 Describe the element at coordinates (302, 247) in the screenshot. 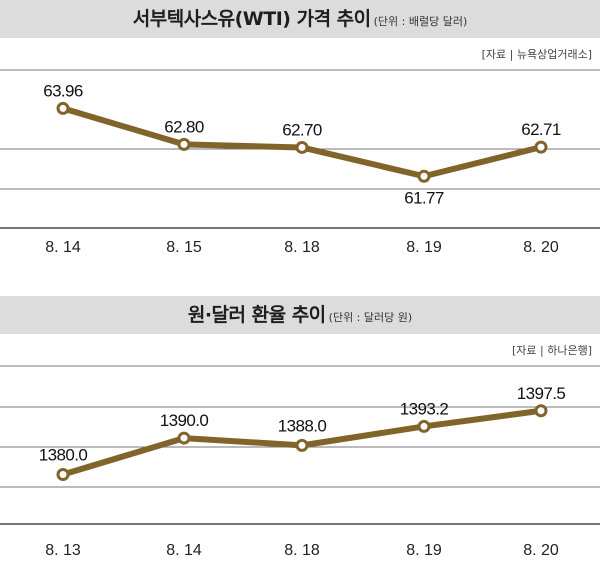

I see `wti-x-tick-label-3: 8. 18` at that location.